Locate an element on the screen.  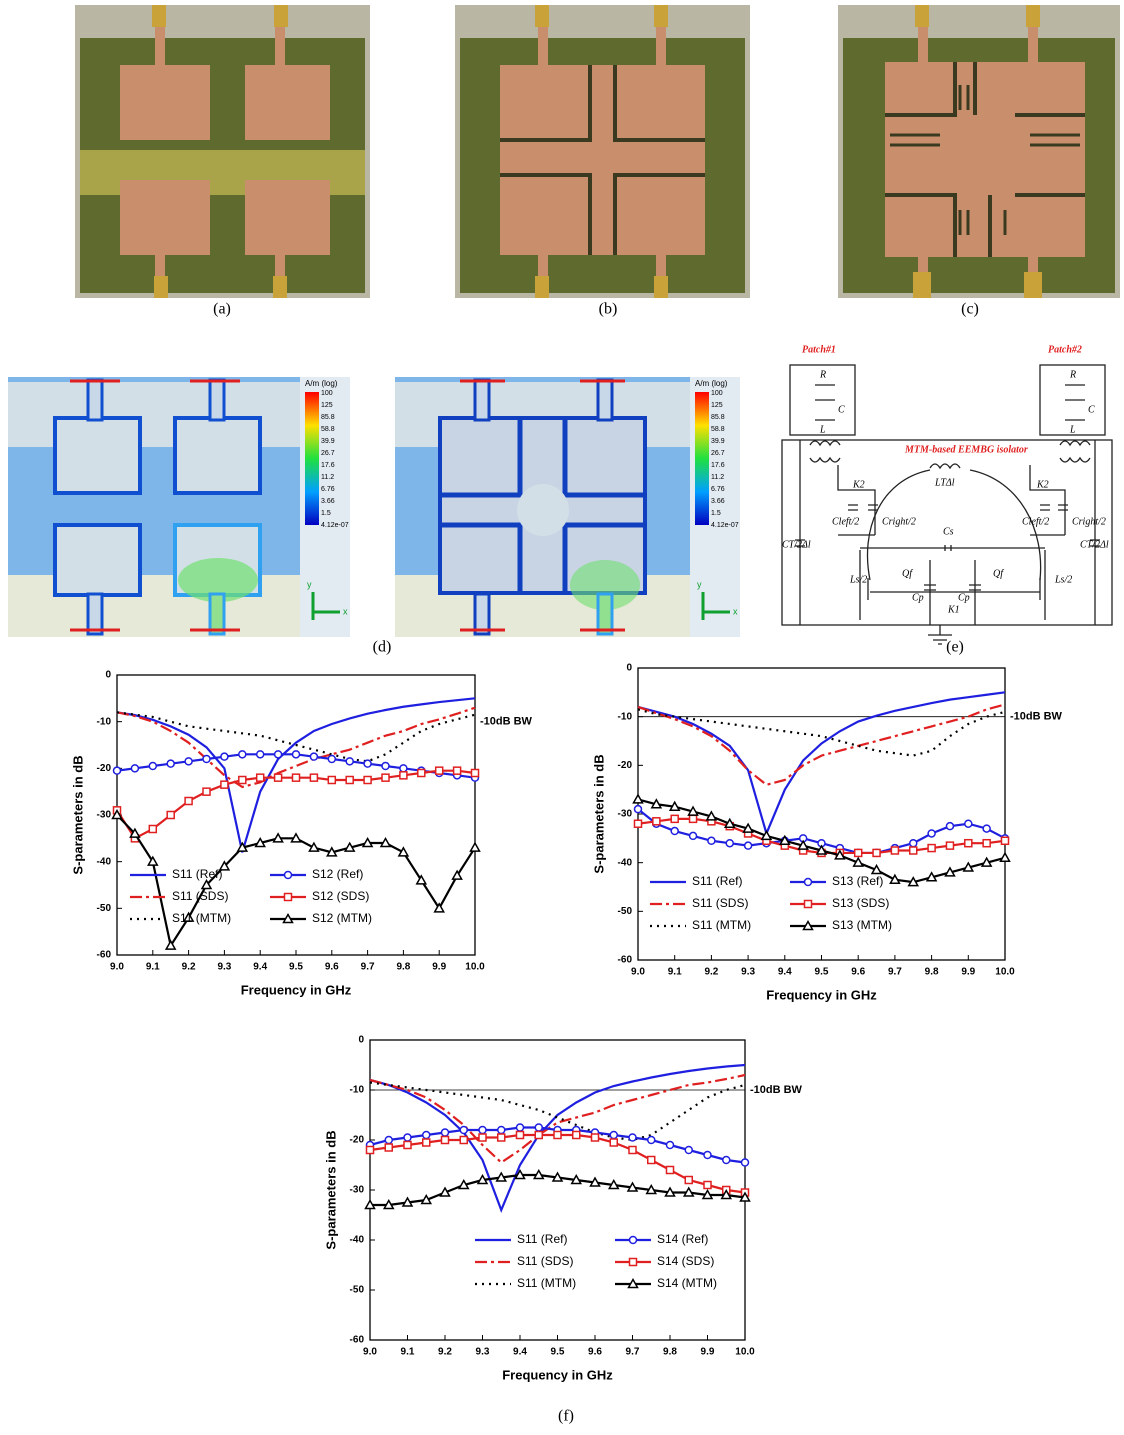
y-tick-label: -50 is located at coordinates (625, 911).